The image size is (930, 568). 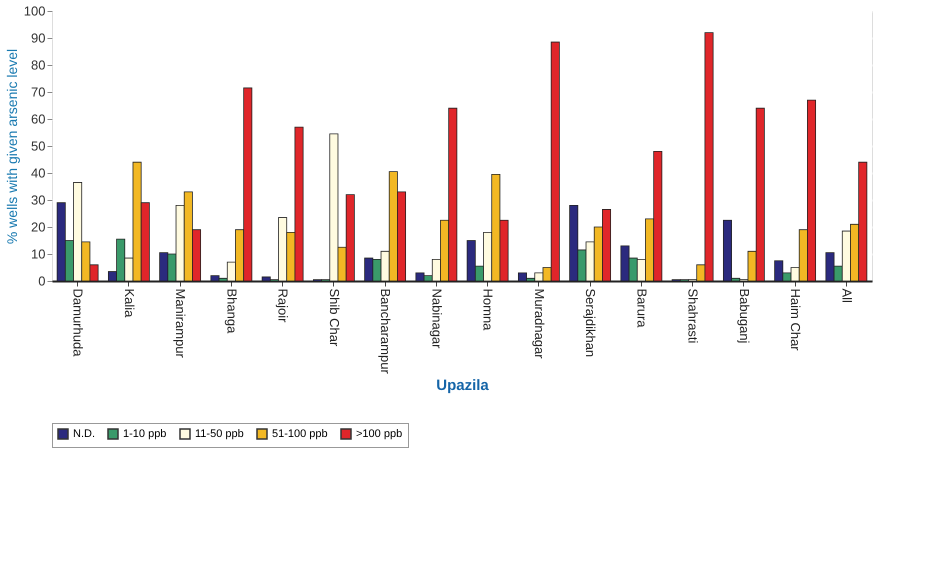 I want to click on y-tick-label: 90, so click(x=38, y=38).